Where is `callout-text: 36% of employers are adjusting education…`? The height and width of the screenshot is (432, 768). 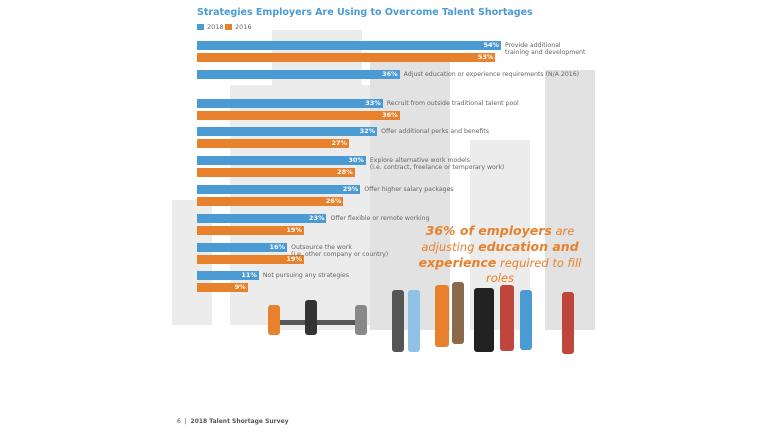 callout-text: 36% of employers are adjusting education… is located at coordinates (500, 254).